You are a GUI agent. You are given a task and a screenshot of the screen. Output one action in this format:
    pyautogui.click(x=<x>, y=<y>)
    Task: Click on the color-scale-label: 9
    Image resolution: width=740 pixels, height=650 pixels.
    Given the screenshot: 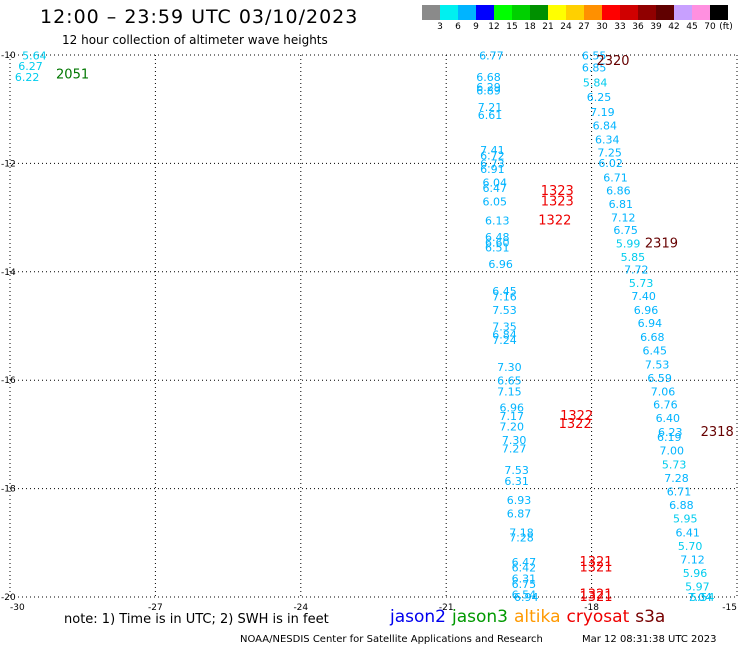 What is the action you would take?
    pyautogui.click(x=476, y=27)
    